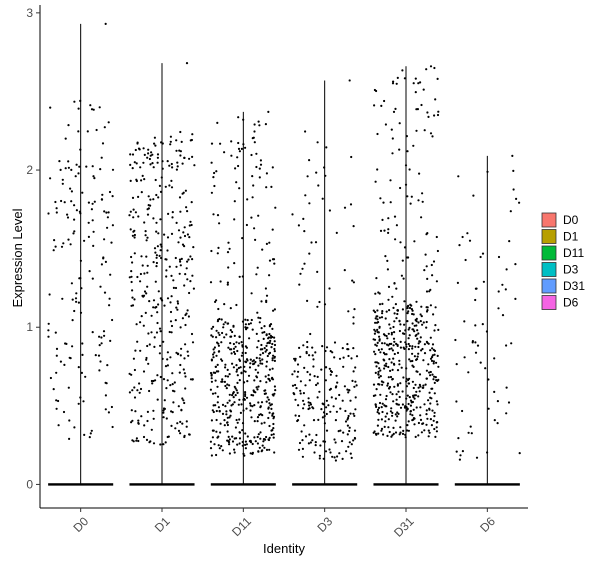 This screenshot has height=573, width=600. I want to click on legend-key-D6, so click(549, 302).